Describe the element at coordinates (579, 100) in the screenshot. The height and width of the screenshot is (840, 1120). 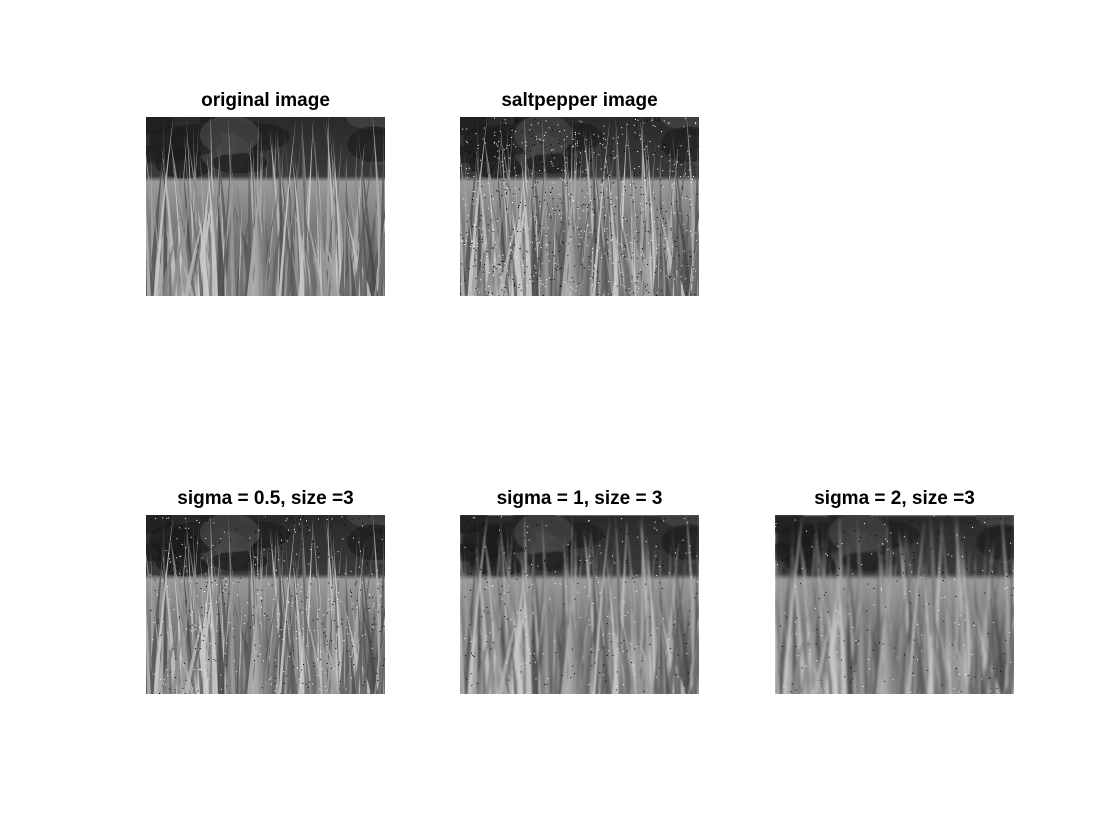
I see `panel-title: saltpepper image` at that location.